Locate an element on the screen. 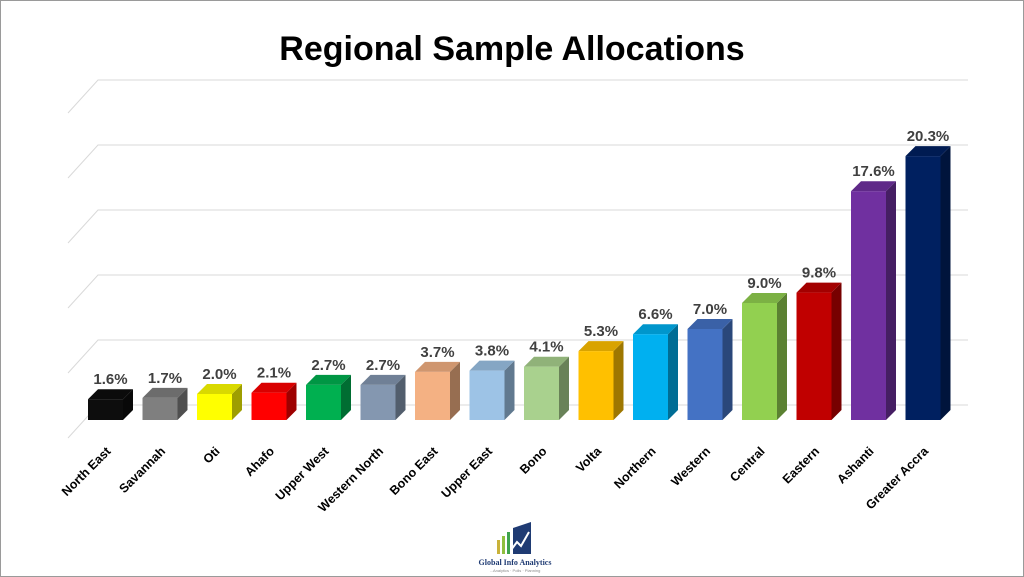  value-label: 2.1% is located at coordinates (274, 373).